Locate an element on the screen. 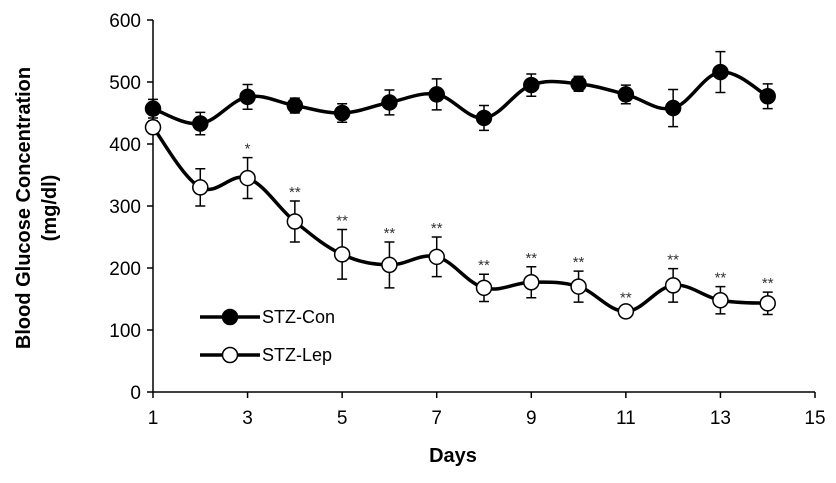 The width and height of the screenshot is (836, 483). x-tick-label: 11 is located at coordinates (626, 418).